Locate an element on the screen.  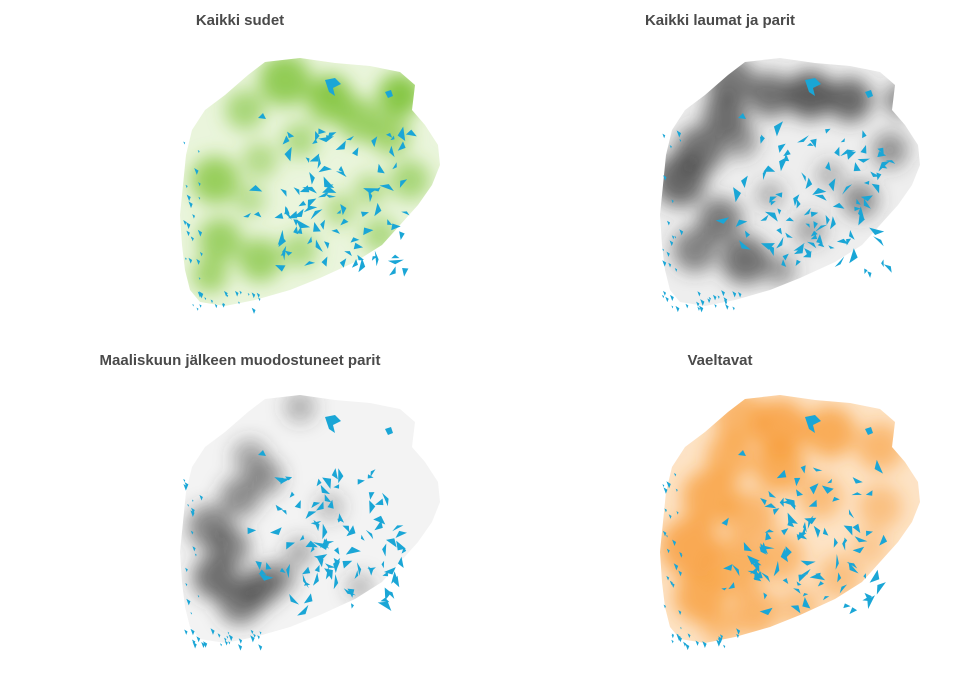
density-map-gray-light is located at coordinates (310, 523).